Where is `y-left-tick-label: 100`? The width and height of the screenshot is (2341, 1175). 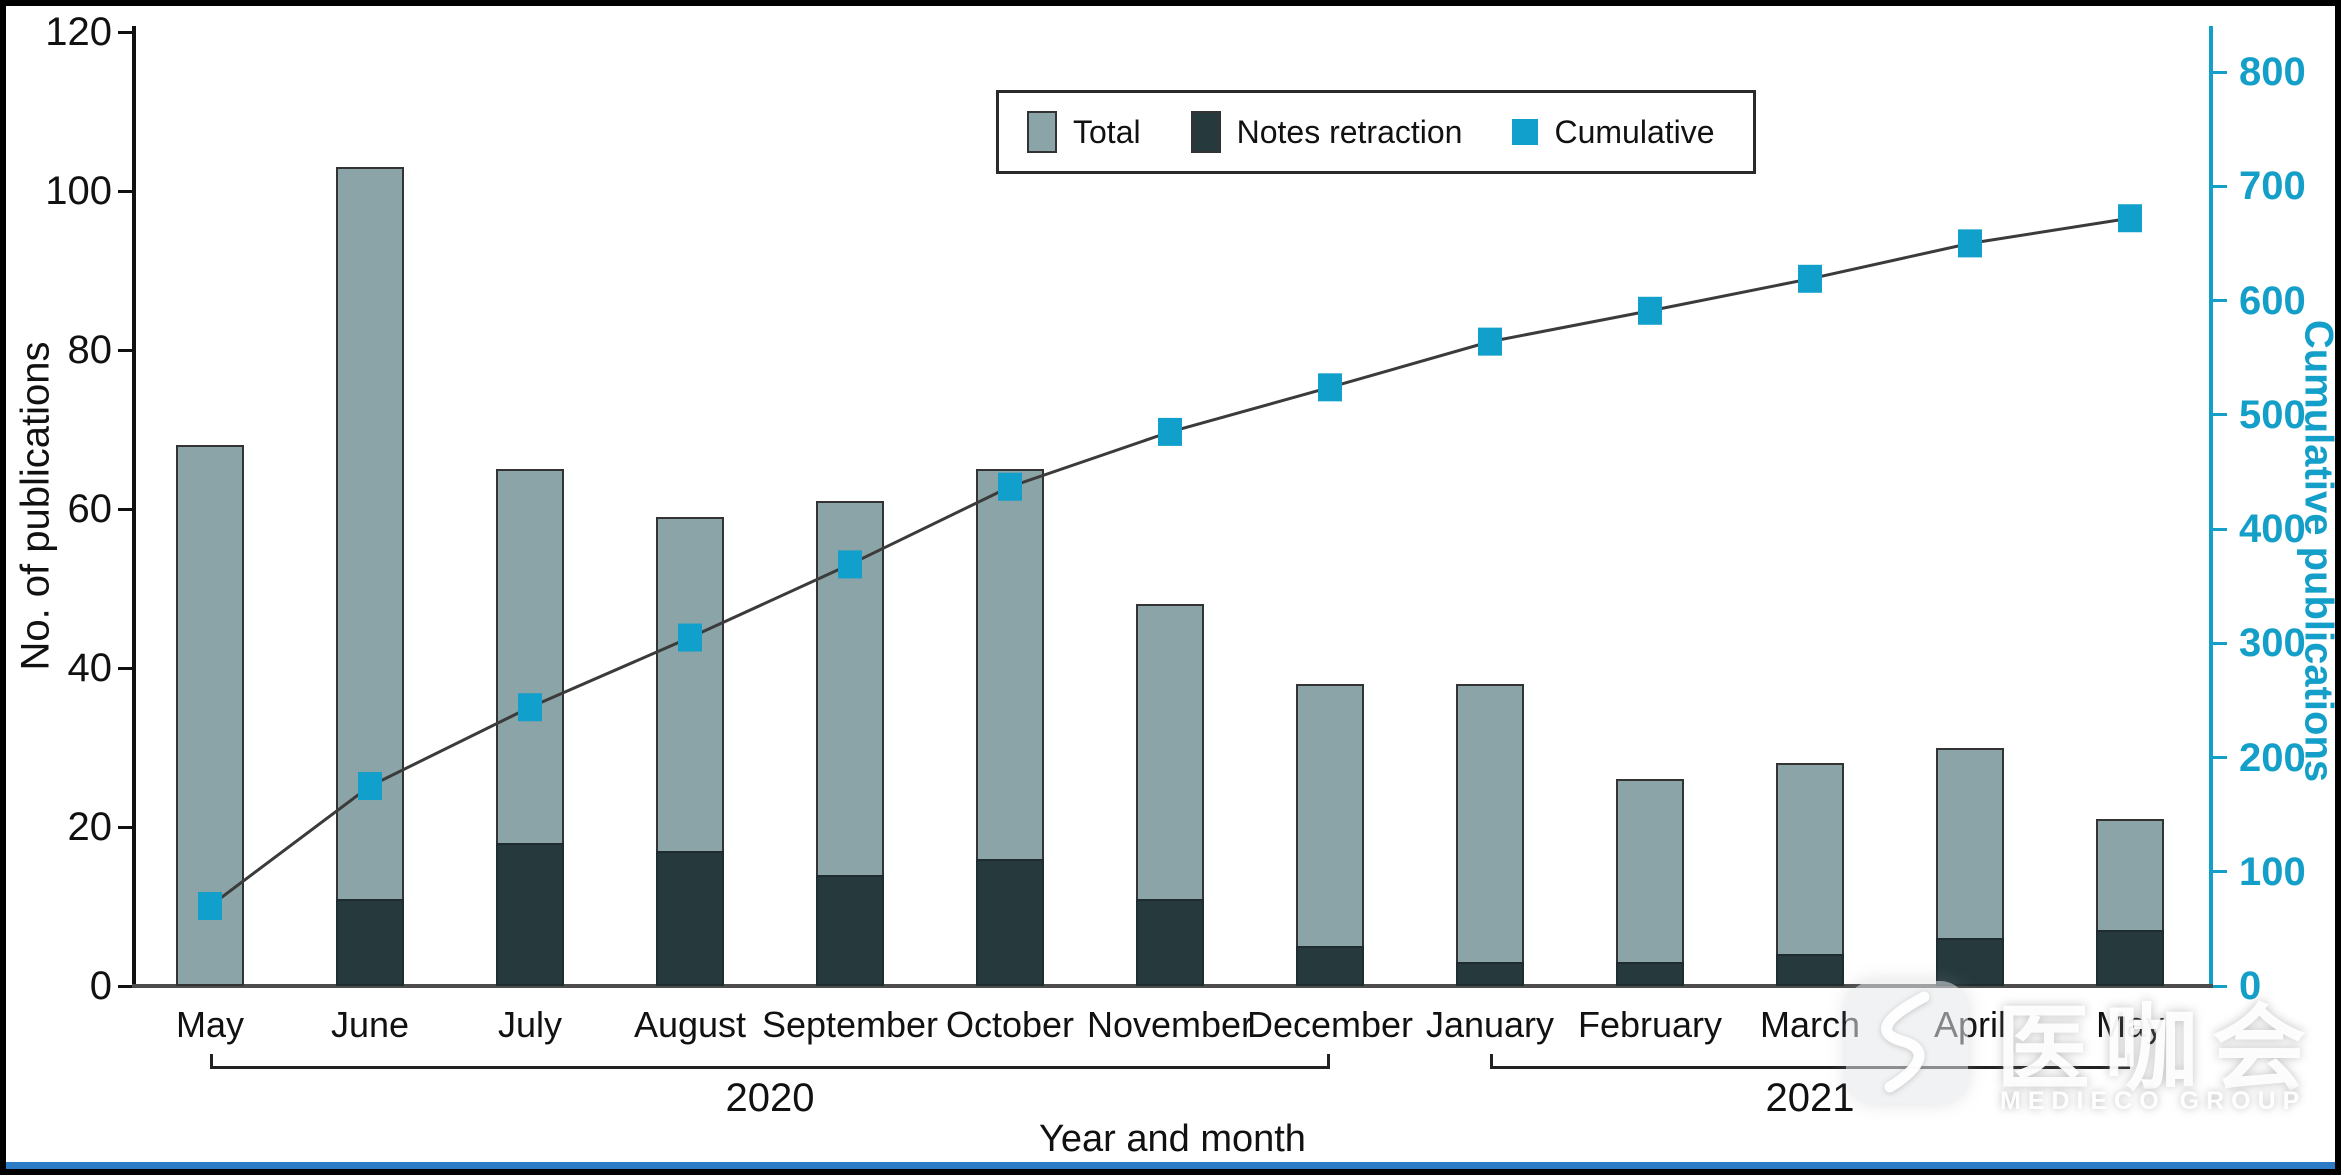
y-left-tick-label: 100 is located at coordinates (78, 191).